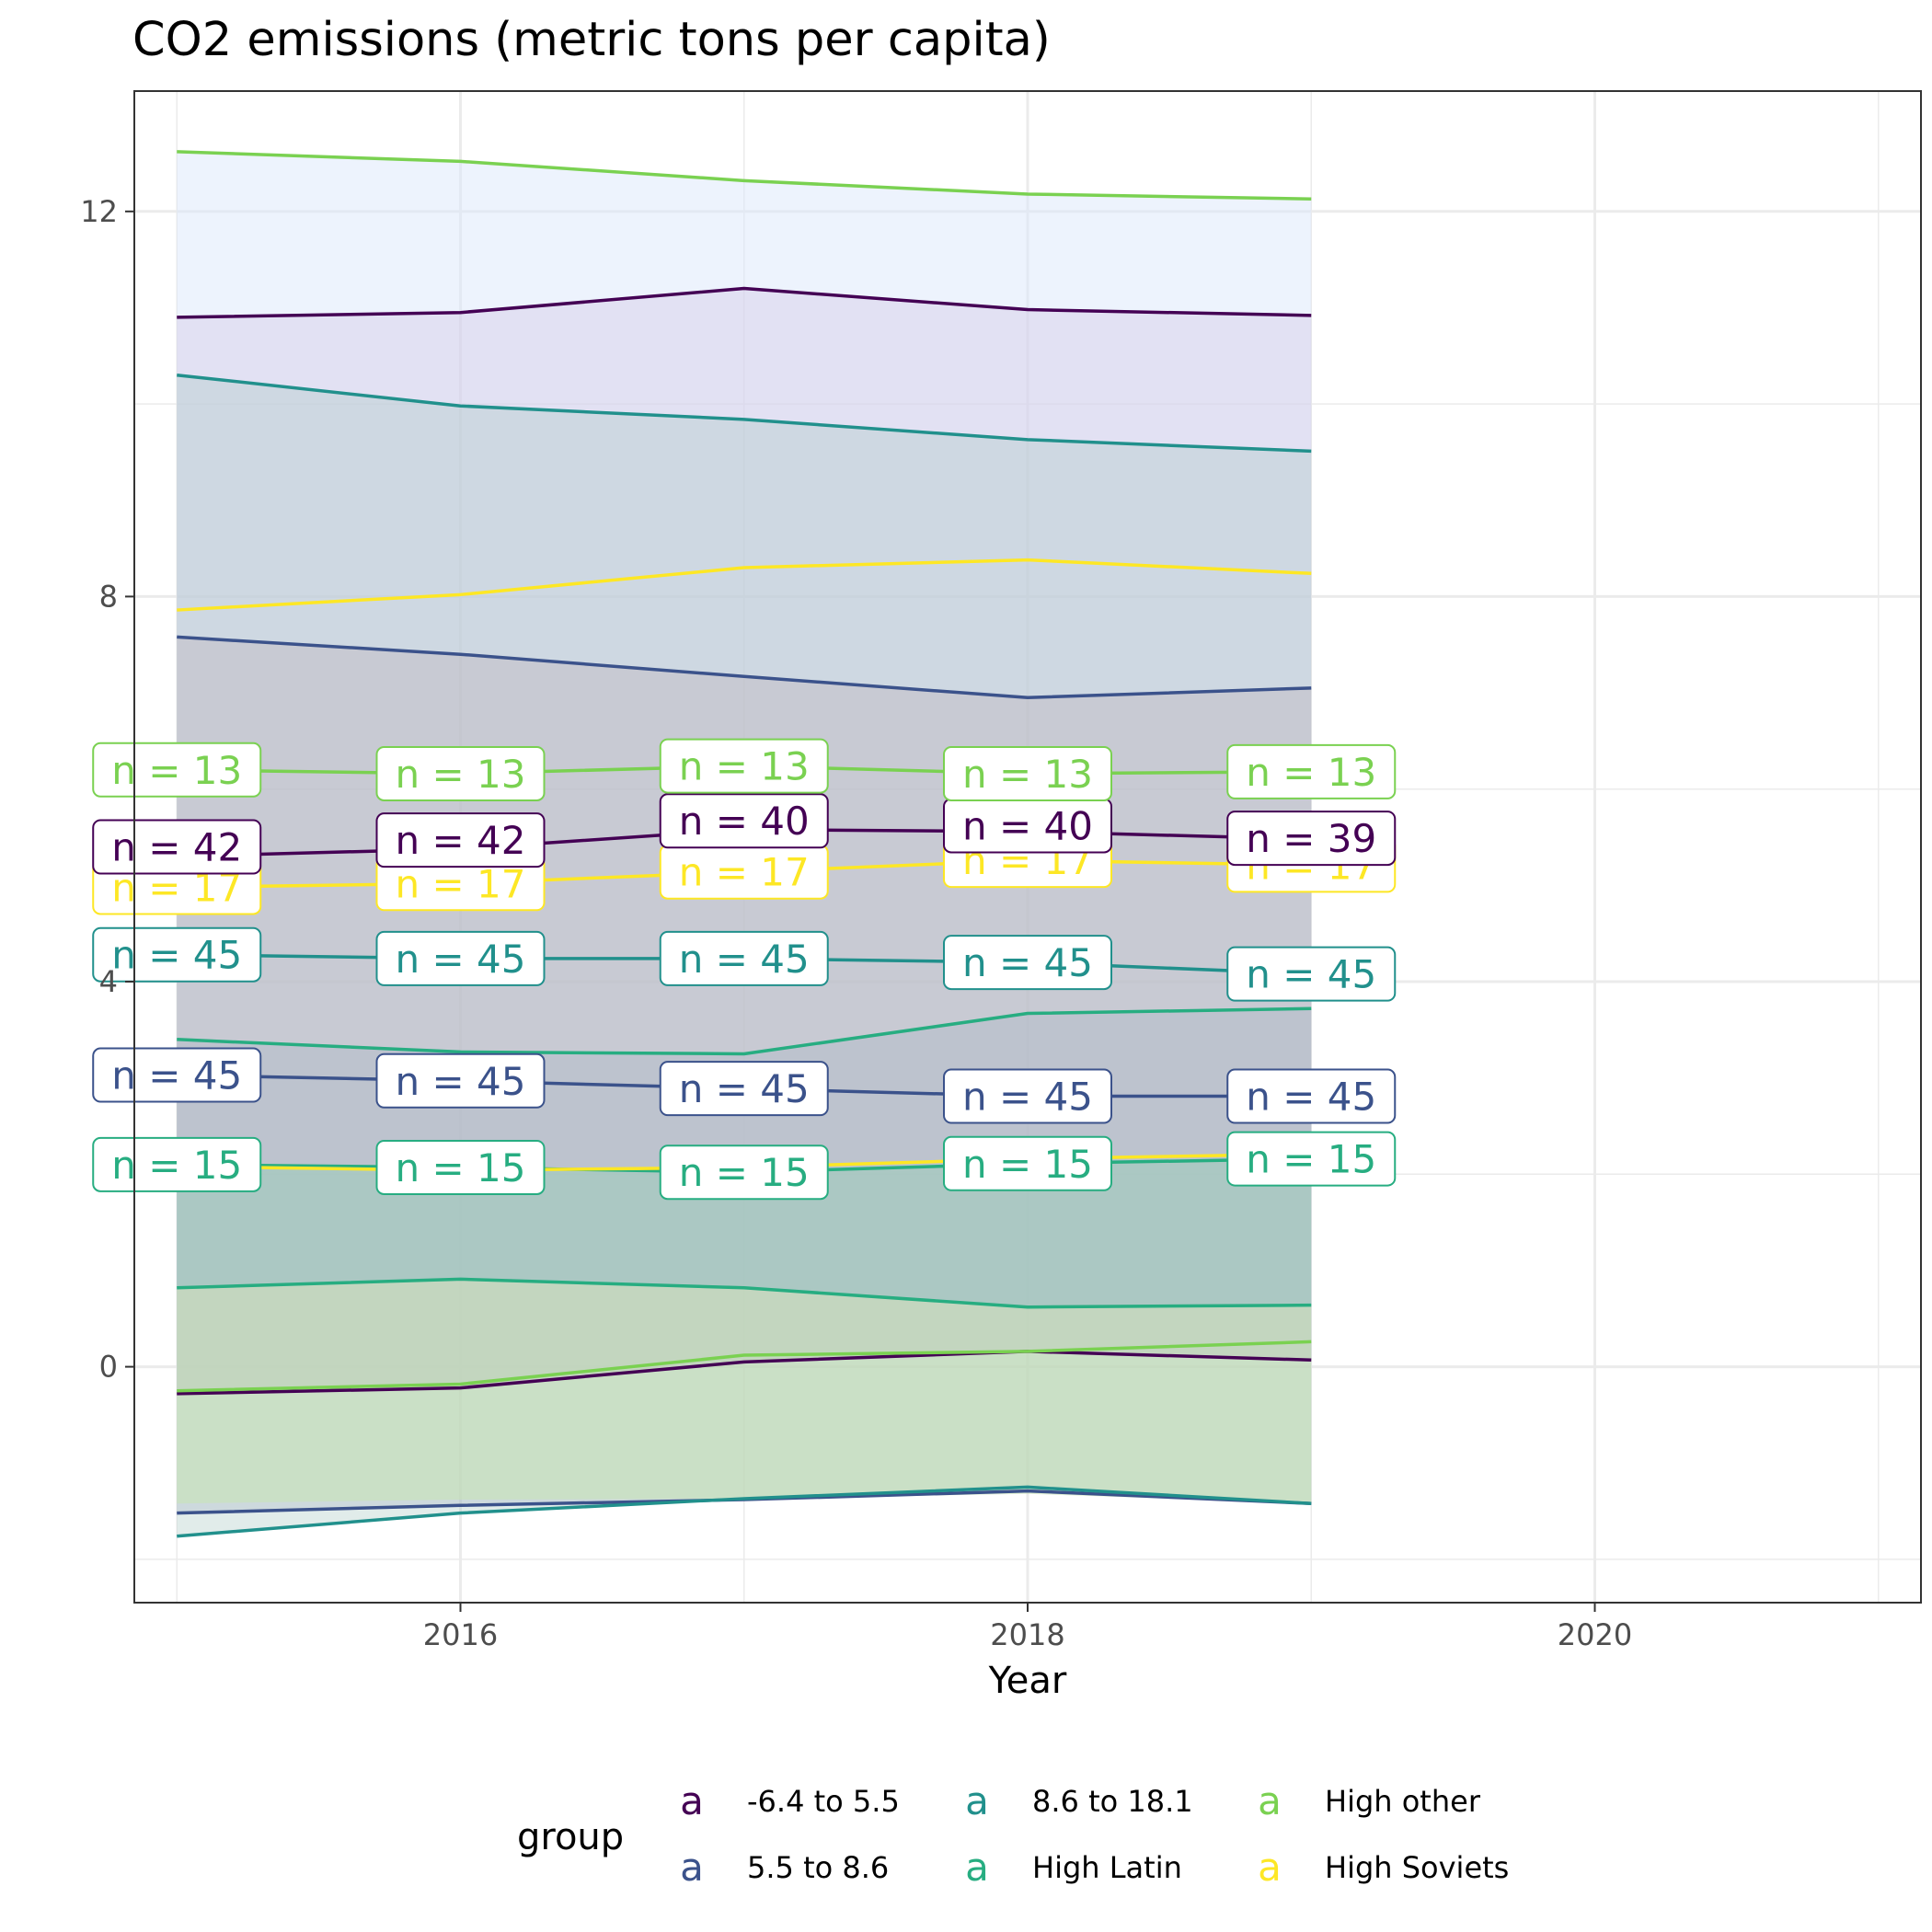 Image resolution: width=1932 pixels, height=1932 pixels. I want to click on x-tick-label: 2018, so click(1027, 1634).